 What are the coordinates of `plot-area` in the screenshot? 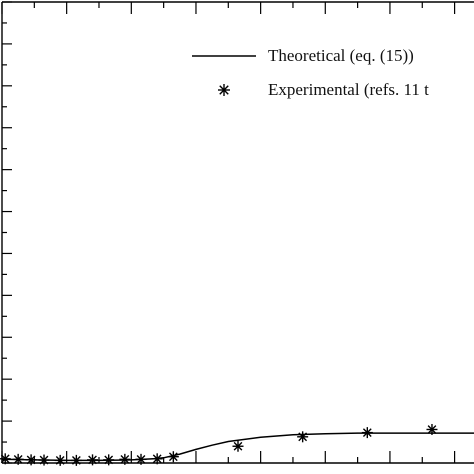 It's located at (237, 444).